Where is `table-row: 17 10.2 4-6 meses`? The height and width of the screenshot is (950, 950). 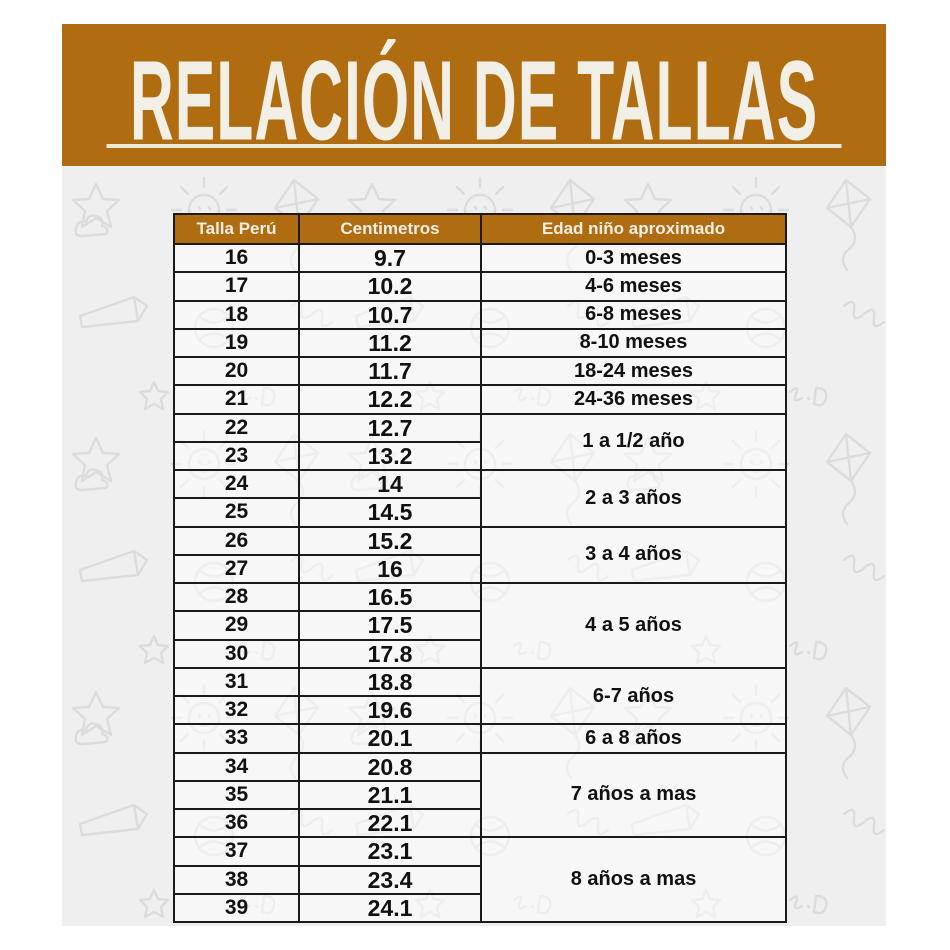 table-row: 17 10.2 4-6 meses is located at coordinates (480, 286).